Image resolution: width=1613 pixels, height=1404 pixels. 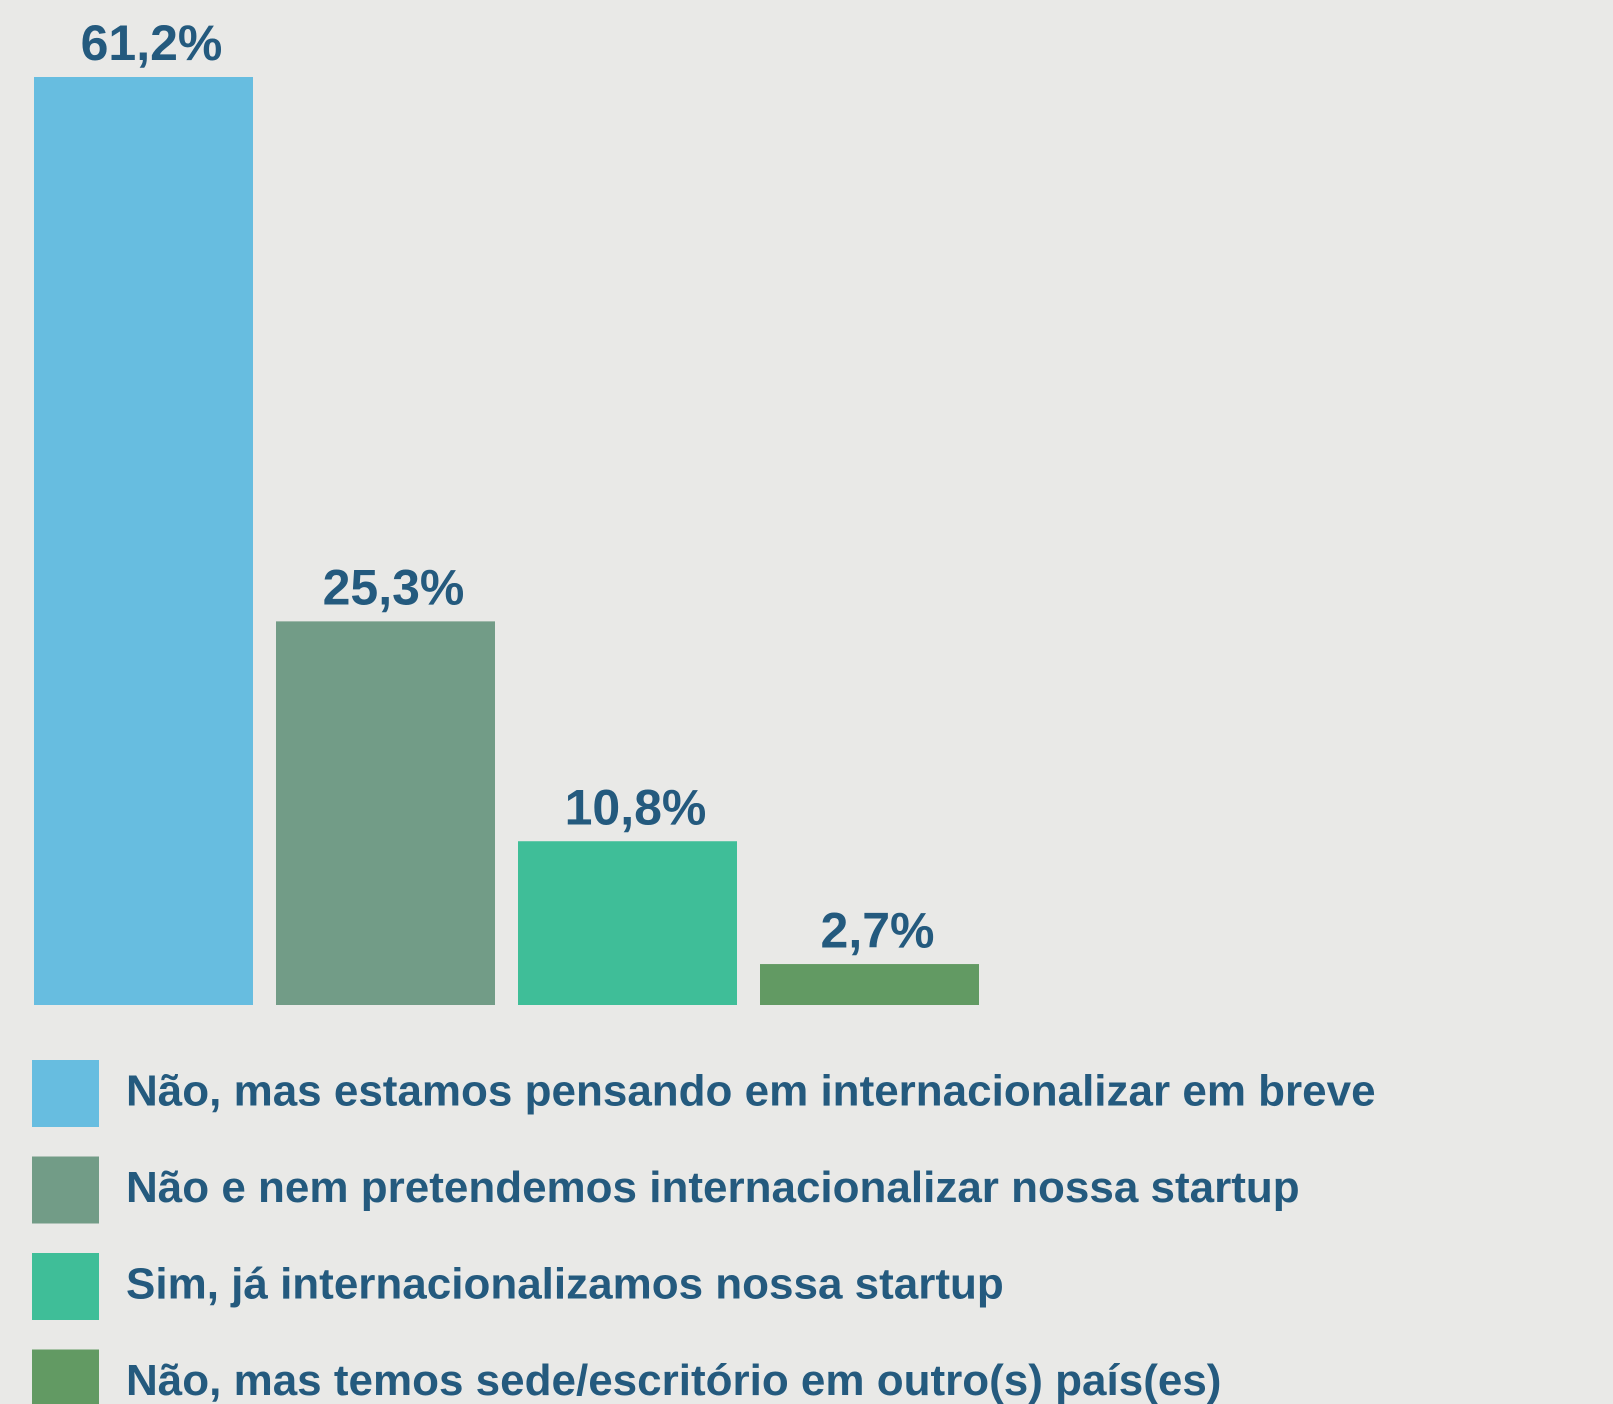 What do you see at coordinates (152, 43) in the screenshot?
I see `value-label: 61,2%` at bounding box center [152, 43].